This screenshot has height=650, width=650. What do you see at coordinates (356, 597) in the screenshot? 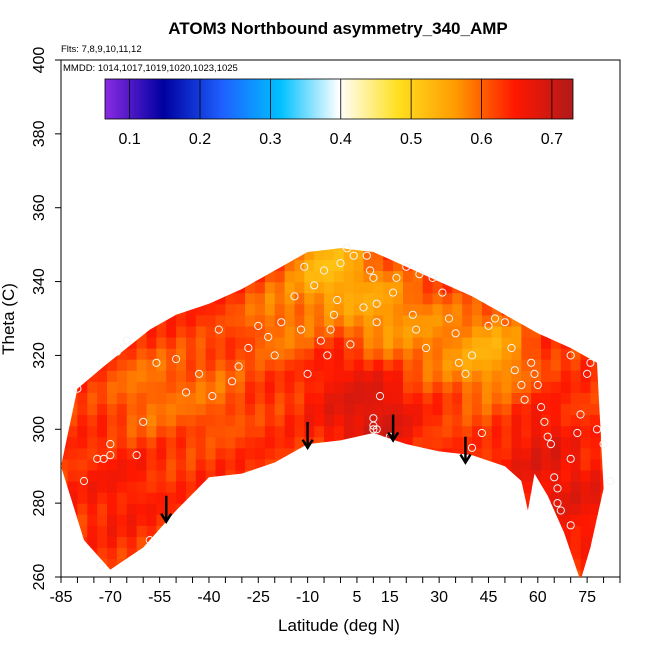
I see `x-tick-label: 5` at bounding box center [356, 597].